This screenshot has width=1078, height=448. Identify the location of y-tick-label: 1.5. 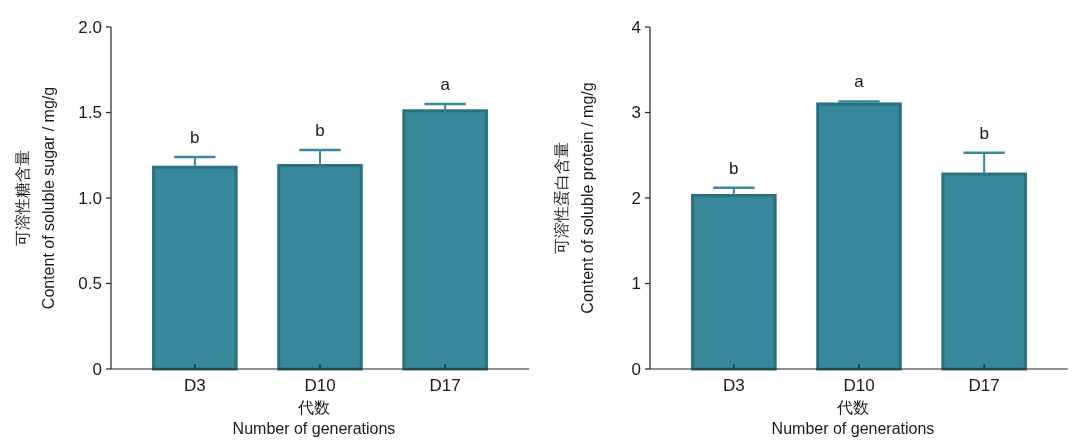
(90, 112).